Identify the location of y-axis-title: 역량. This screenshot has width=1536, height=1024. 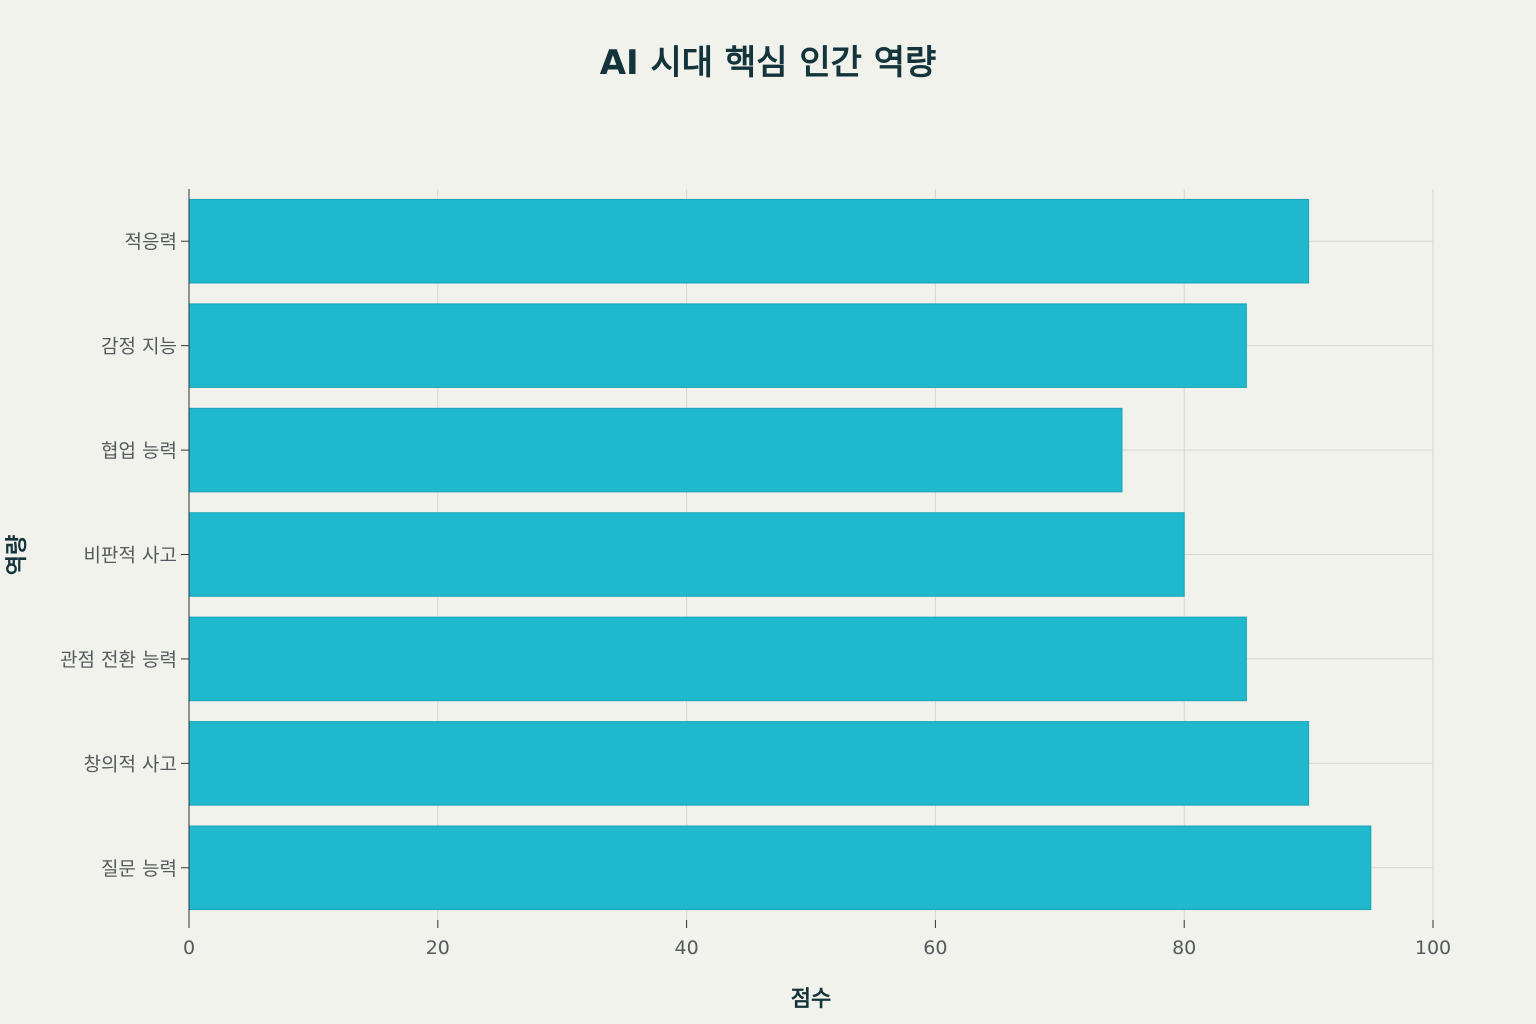
(17, 555).